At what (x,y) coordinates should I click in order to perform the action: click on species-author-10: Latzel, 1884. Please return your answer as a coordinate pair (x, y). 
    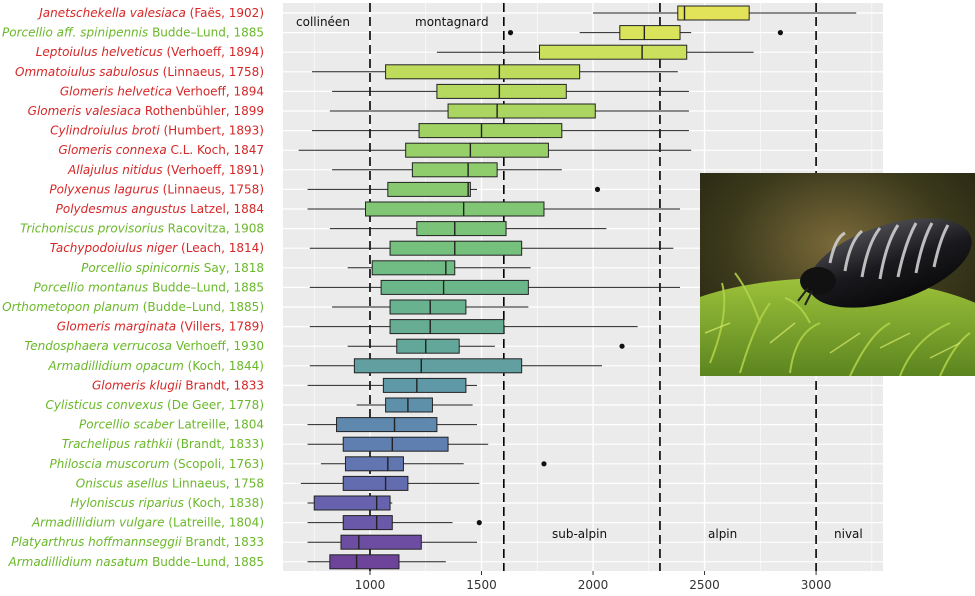
    Looking at the image, I should click on (225, 209).